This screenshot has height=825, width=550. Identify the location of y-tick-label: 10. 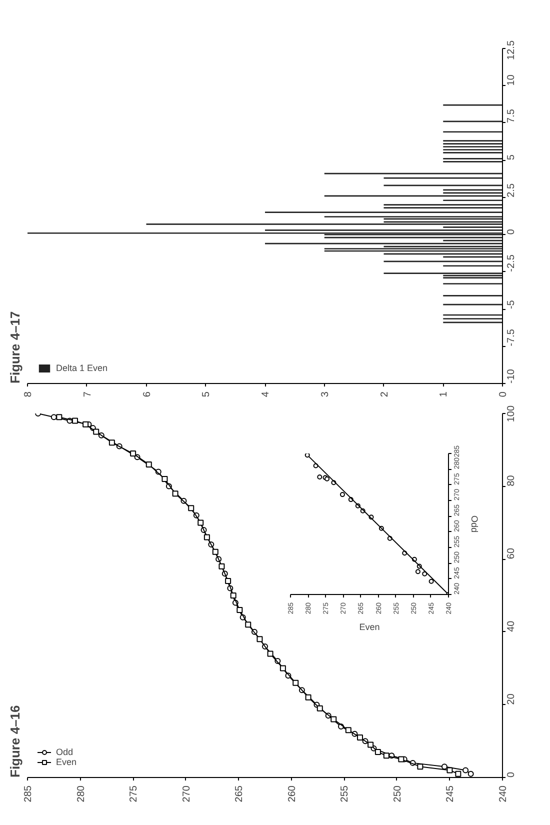
(511, 80).